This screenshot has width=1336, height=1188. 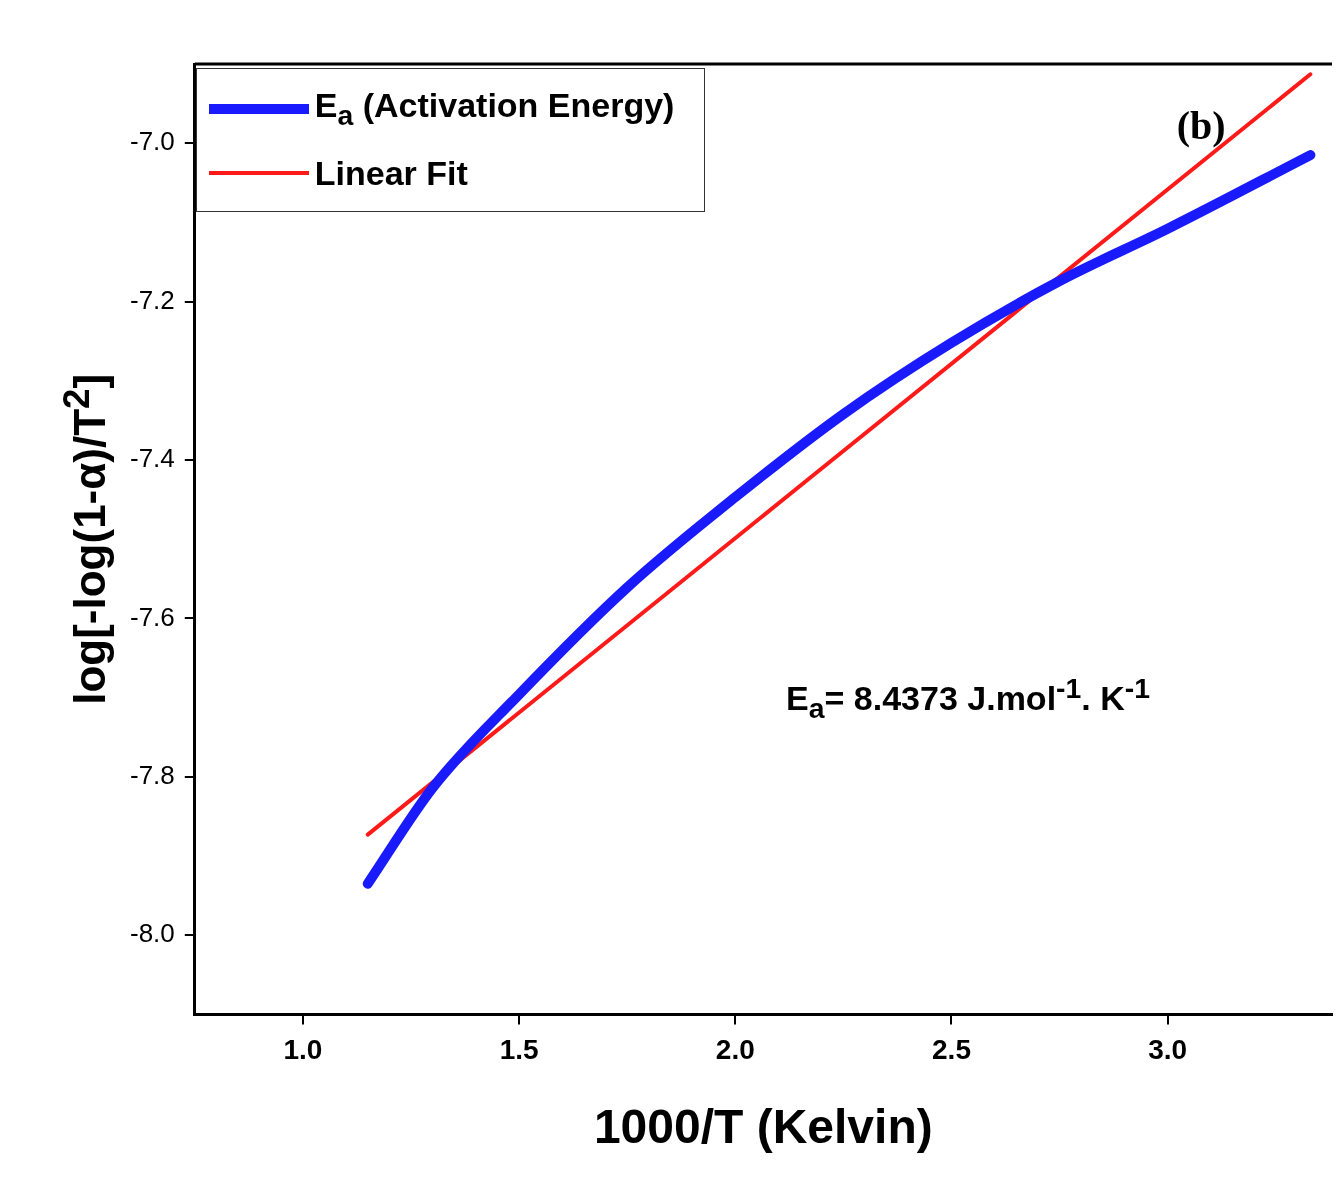 What do you see at coordinates (519, 1049) in the screenshot?
I see `x-tick-label: 1.5` at bounding box center [519, 1049].